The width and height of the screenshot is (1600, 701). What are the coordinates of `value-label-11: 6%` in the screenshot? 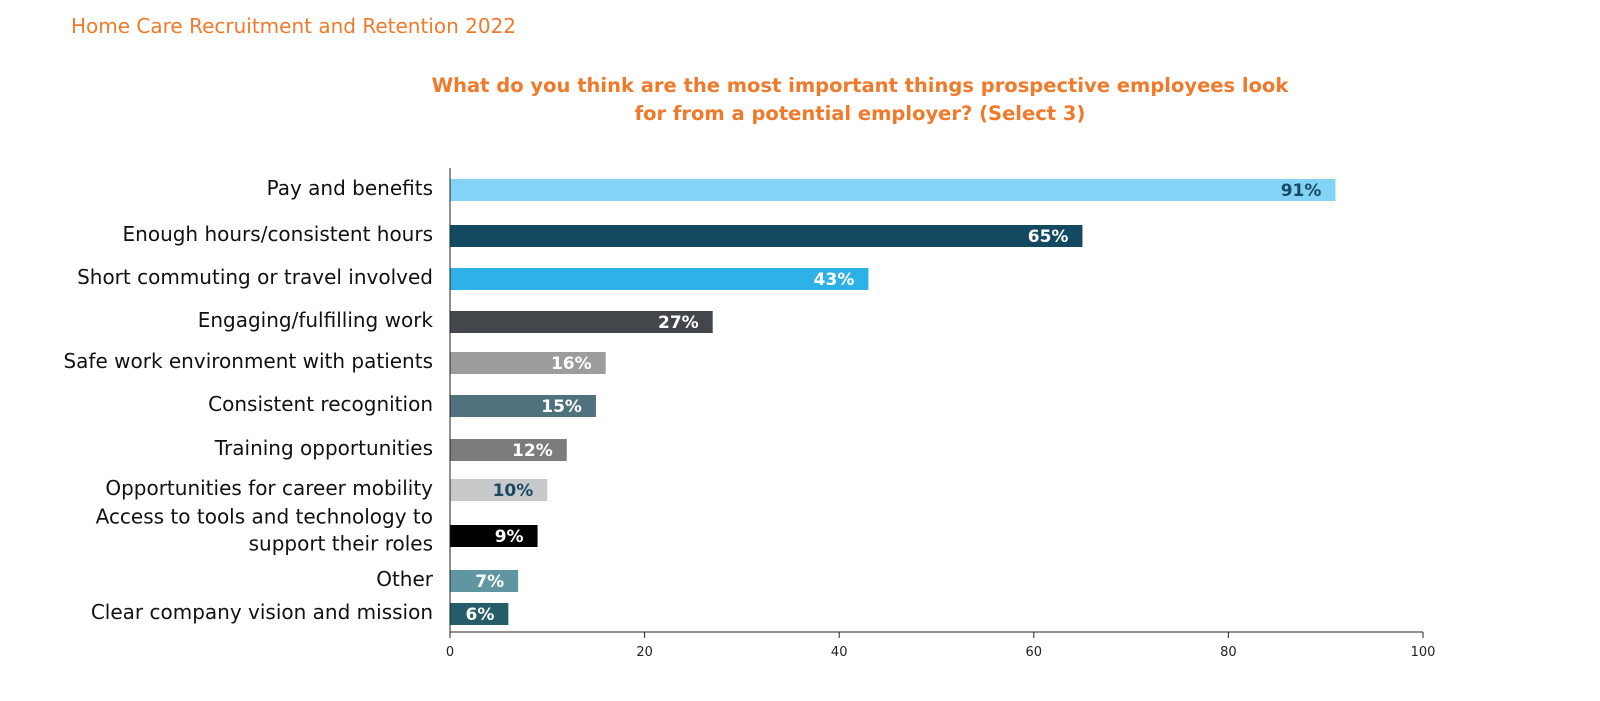 It's located at (480, 615).